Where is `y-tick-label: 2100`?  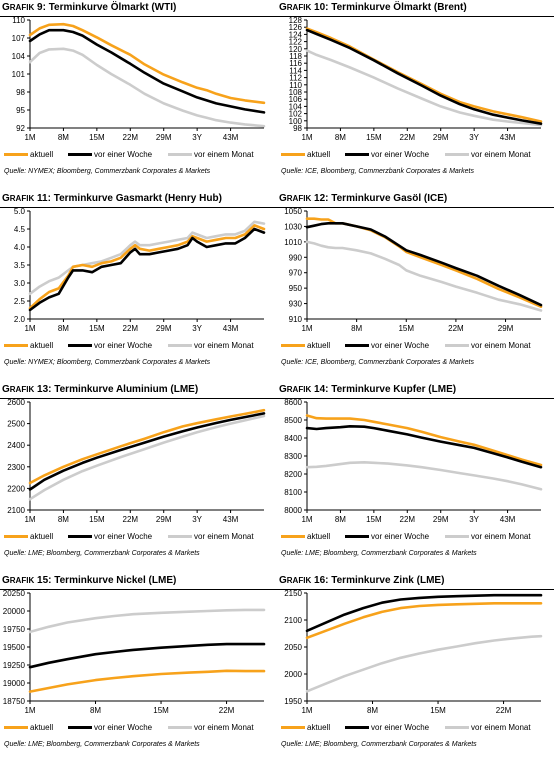
y-tick-label: 2100 is located at coordinates (293, 620).